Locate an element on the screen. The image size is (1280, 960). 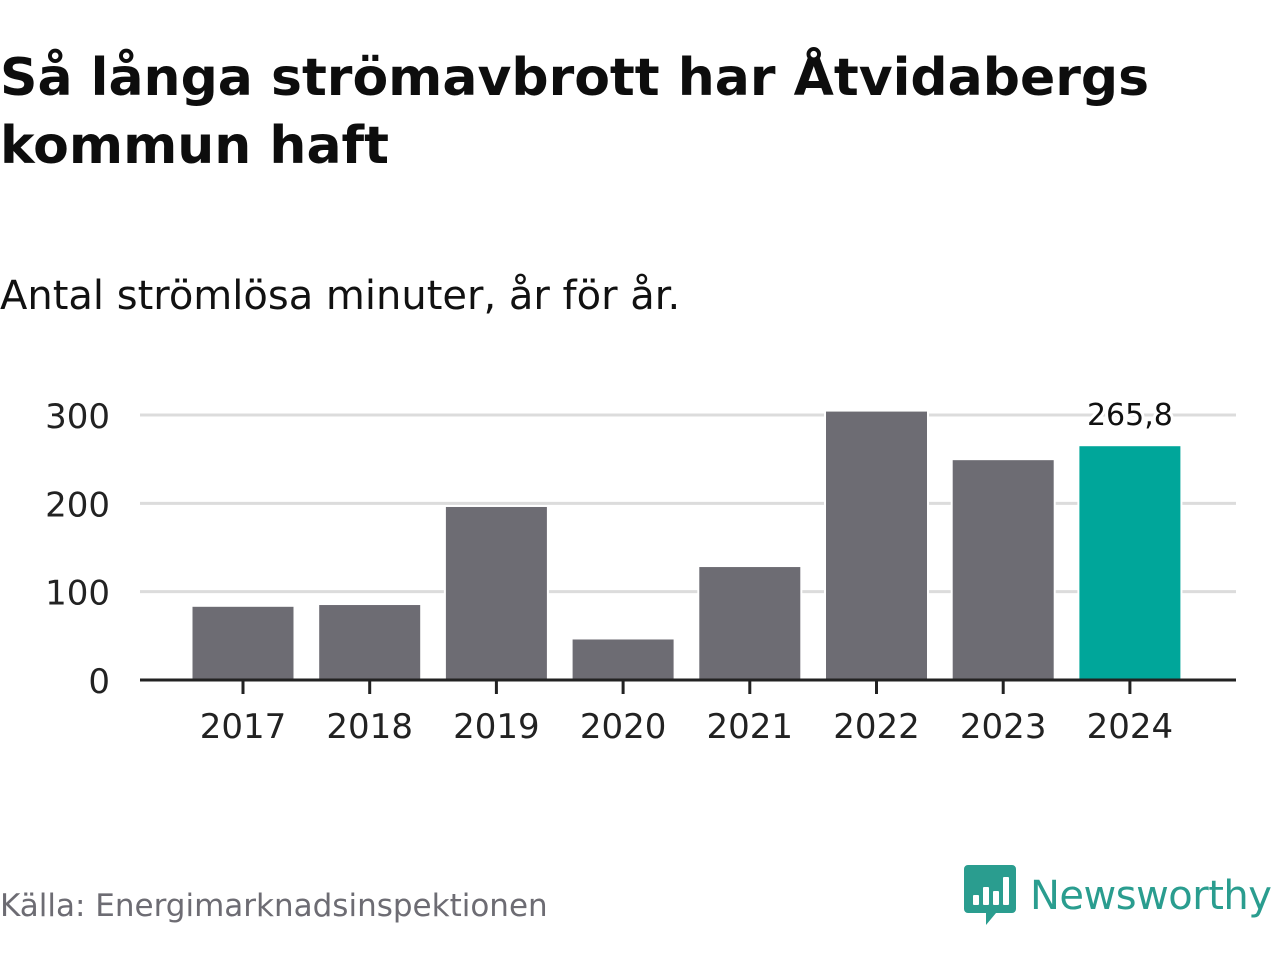
y-tick-label: 300 is located at coordinates (77, 417).